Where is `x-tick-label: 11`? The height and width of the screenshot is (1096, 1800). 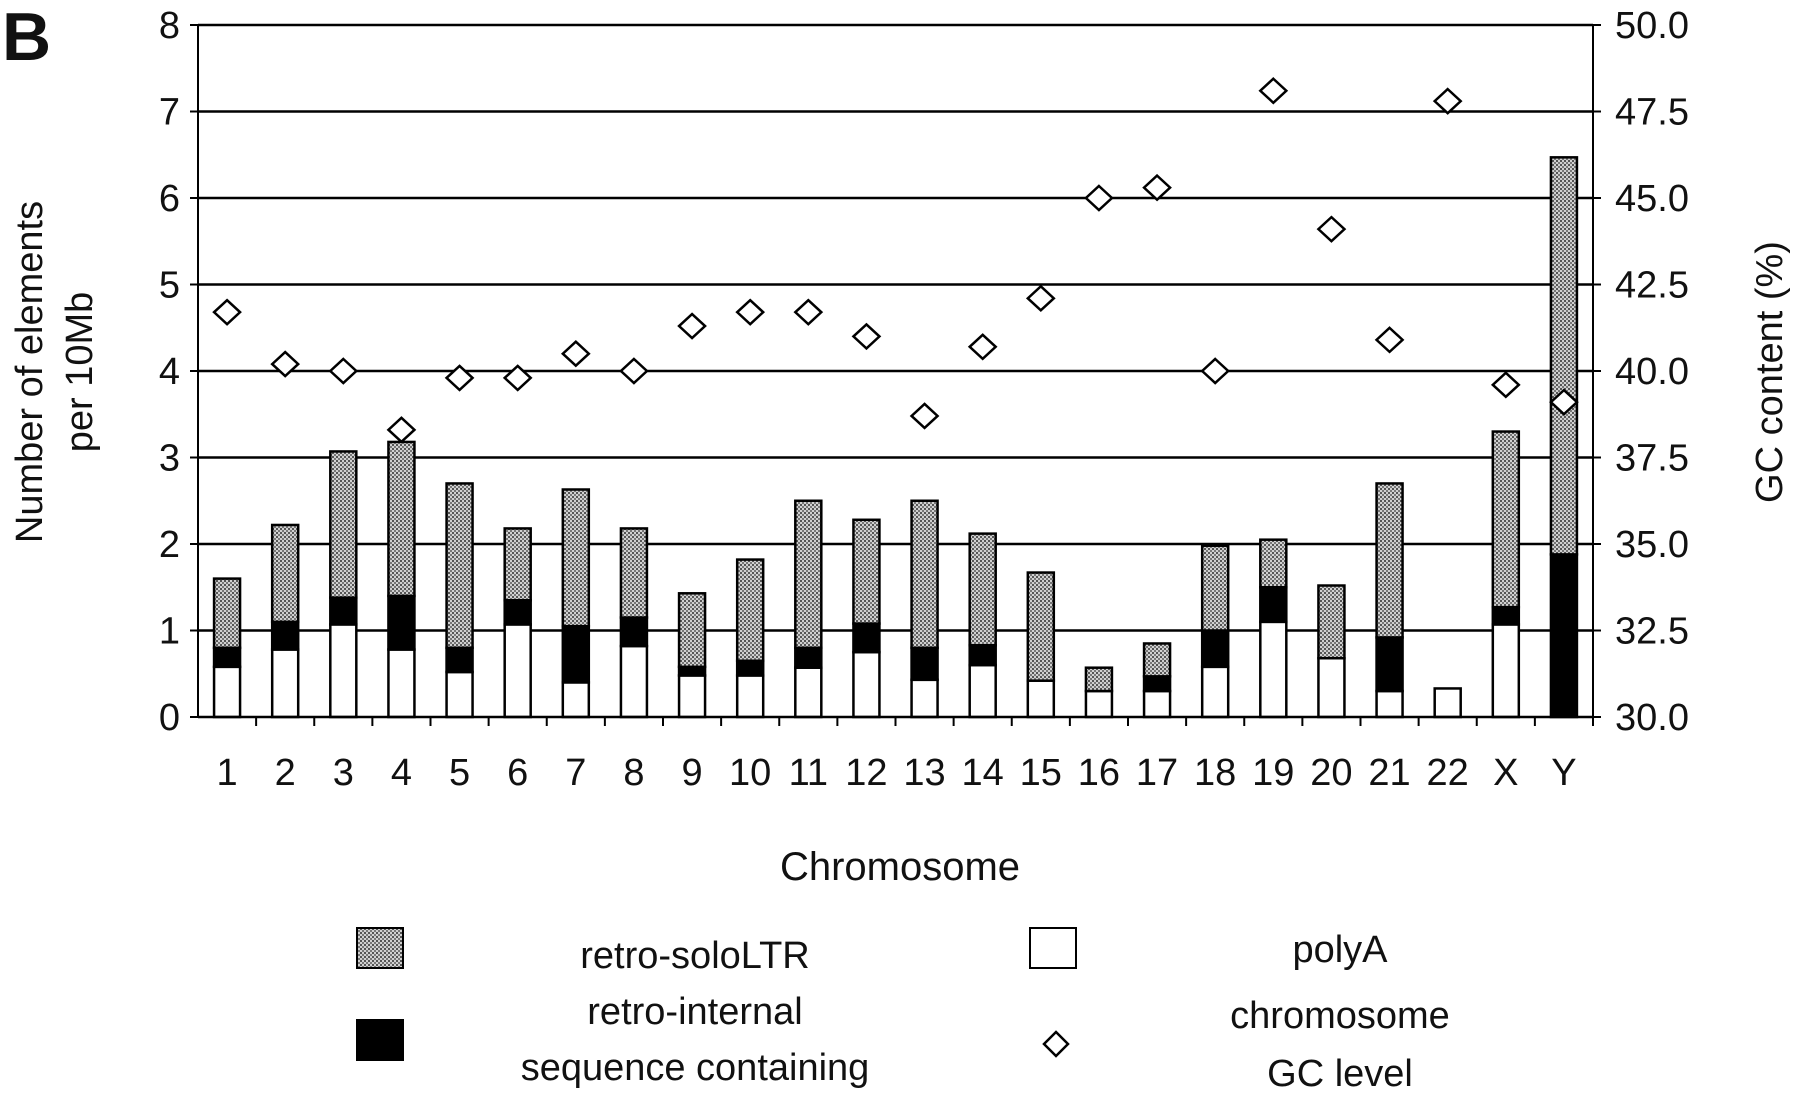
x-tick-label: 11 is located at coordinates (808, 773).